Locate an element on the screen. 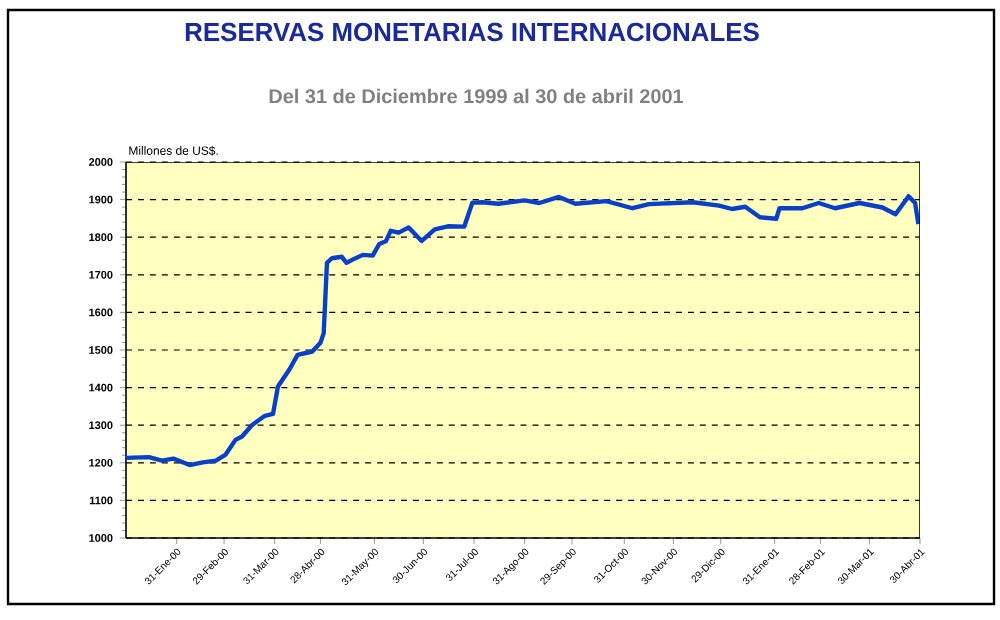 The height and width of the screenshot is (620, 1000). chart-subtitle: Del 31 de Diciembre 1999 al 30 de abril 2001 is located at coordinates (476, 96).